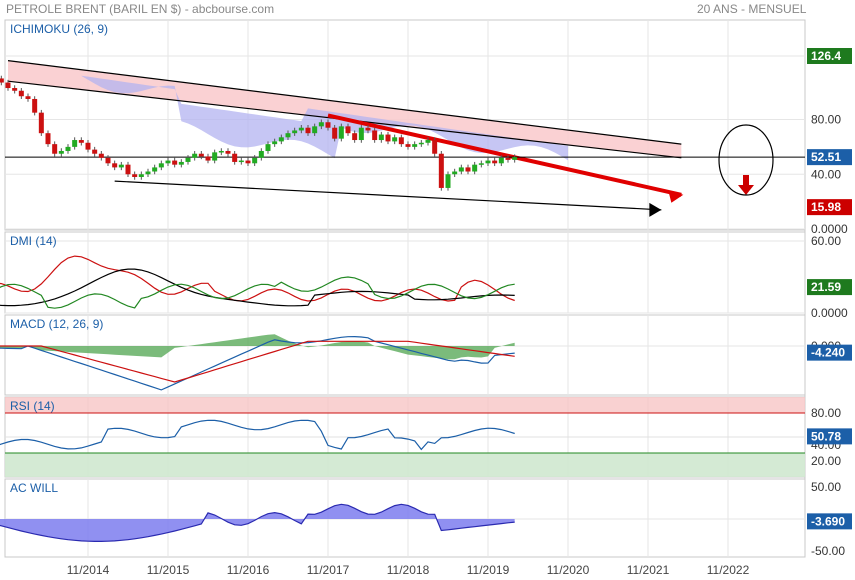 Image resolution: width=855 pixels, height=580 pixels. Describe the element at coordinates (488, 570) in the screenshot. I see `x-tick-label: 11/2019` at that location.